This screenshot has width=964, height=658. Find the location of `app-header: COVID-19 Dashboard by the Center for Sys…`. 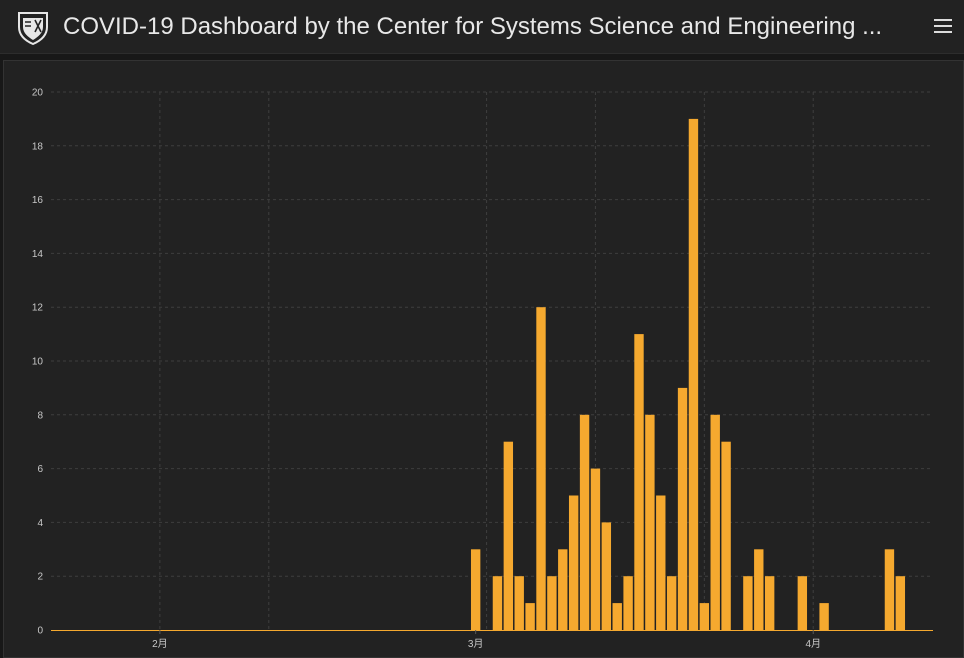

app-header: COVID-19 Dashboard by the Center for Sys… is located at coordinates (482, 27).